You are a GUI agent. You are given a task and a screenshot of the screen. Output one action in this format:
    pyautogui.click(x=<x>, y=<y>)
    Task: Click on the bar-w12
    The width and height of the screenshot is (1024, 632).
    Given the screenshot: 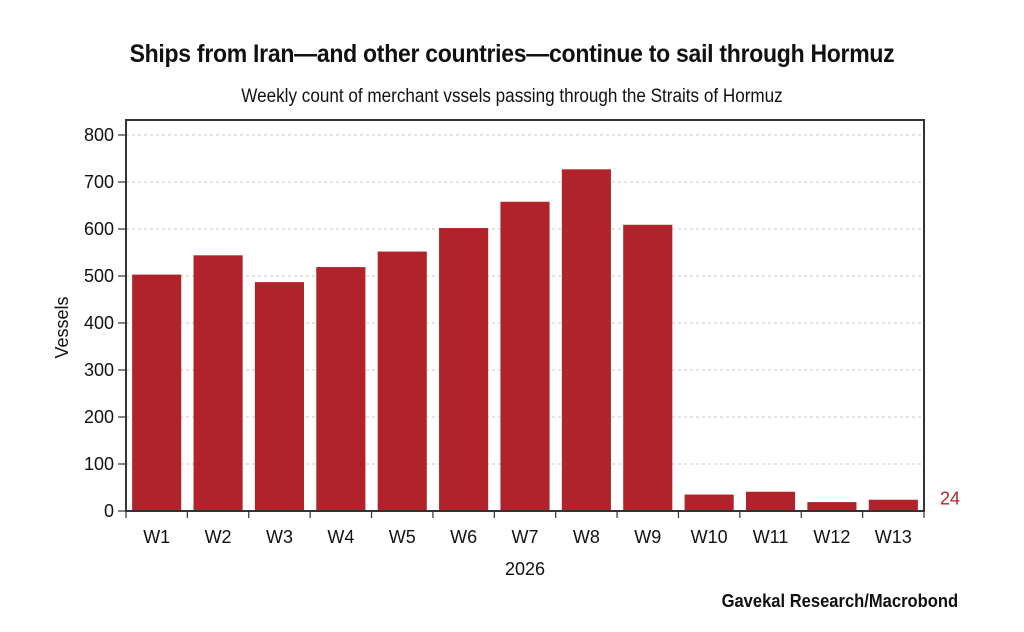 What is the action you would take?
    pyautogui.click(x=832, y=506)
    